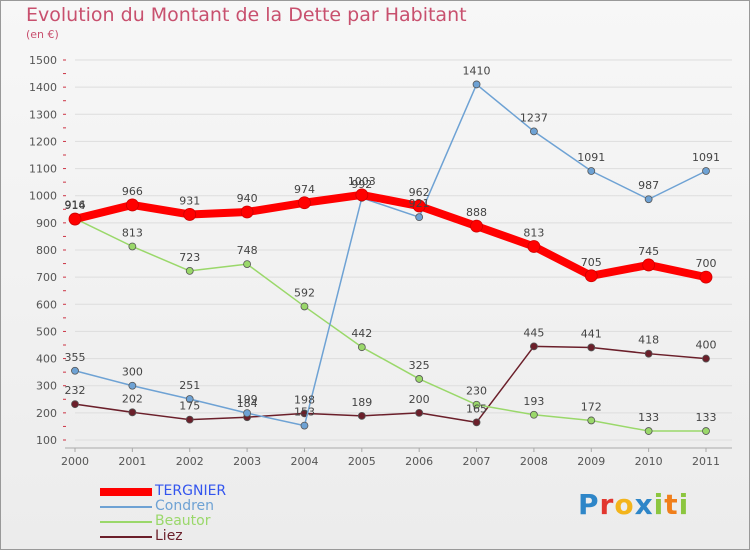 Image resolution: width=750 pixels, height=550 pixels. What do you see at coordinates (75, 205) in the screenshot?
I see `data-label: 916` at bounding box center [75, 205].